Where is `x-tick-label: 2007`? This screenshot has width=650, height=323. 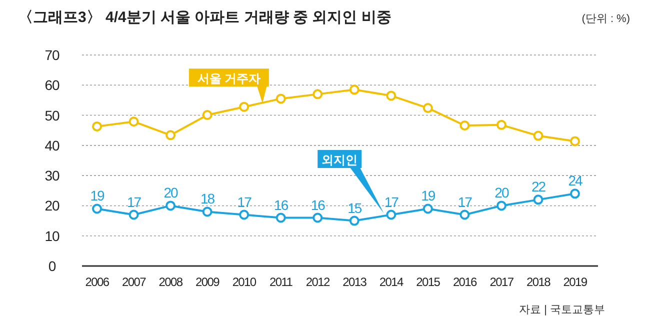
x-tick-label: 2007 is located at coordinates (134, 282).